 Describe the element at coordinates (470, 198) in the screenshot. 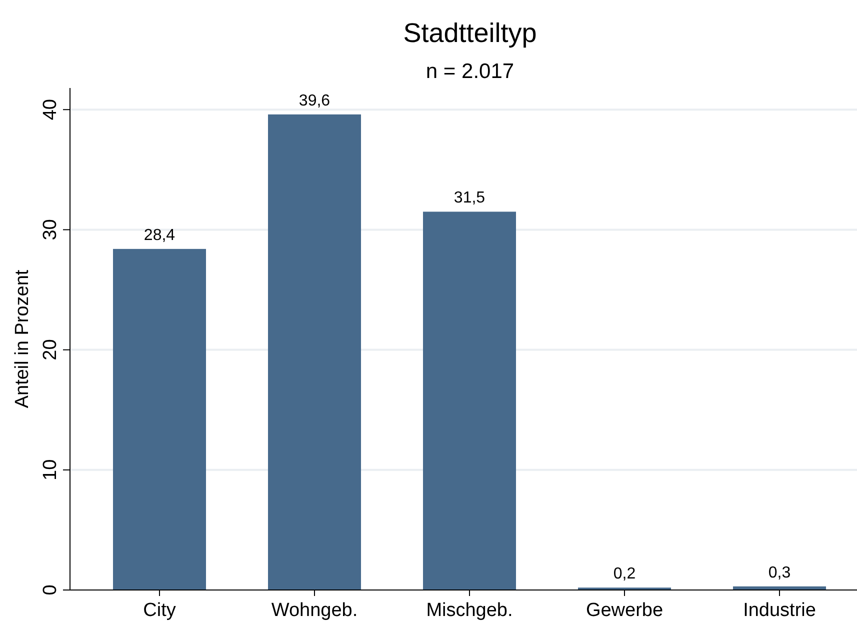

I see `data-label: 31,5` at that location.